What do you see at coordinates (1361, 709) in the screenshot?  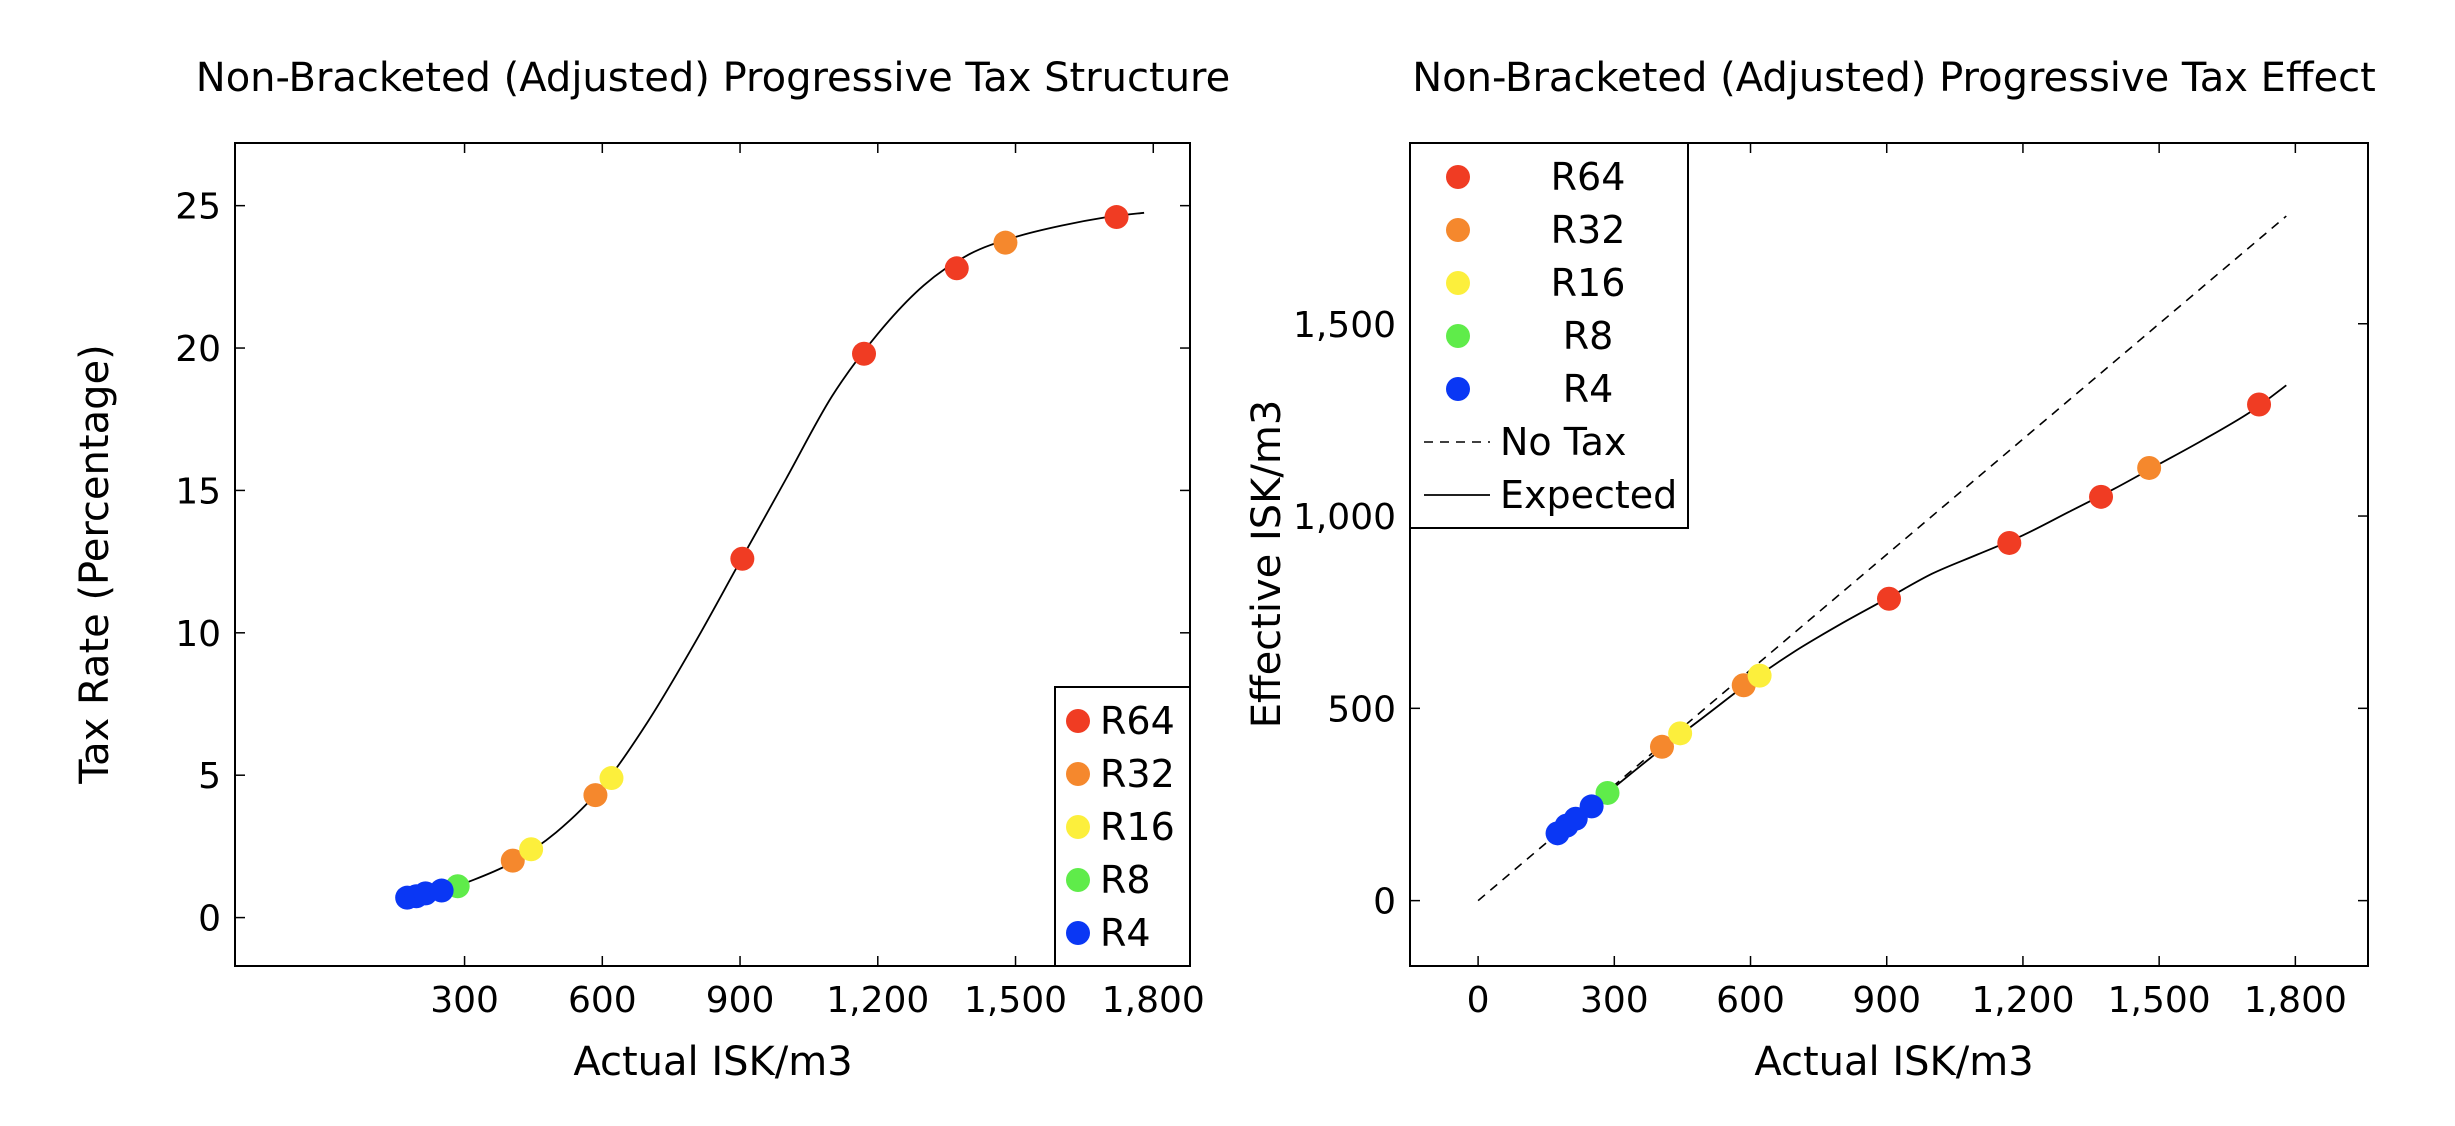 I see `y-tick-label: 500` at bounding box center [1361, 709].